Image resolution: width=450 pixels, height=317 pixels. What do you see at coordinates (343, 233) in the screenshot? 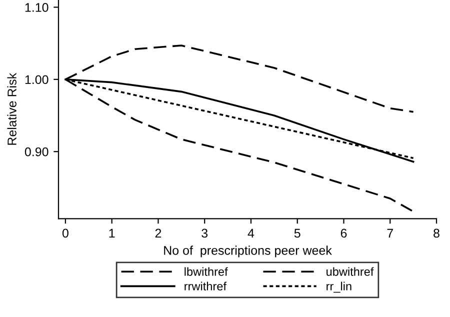
I see `x-tick-label: 6` at bounding box center [343, 233].